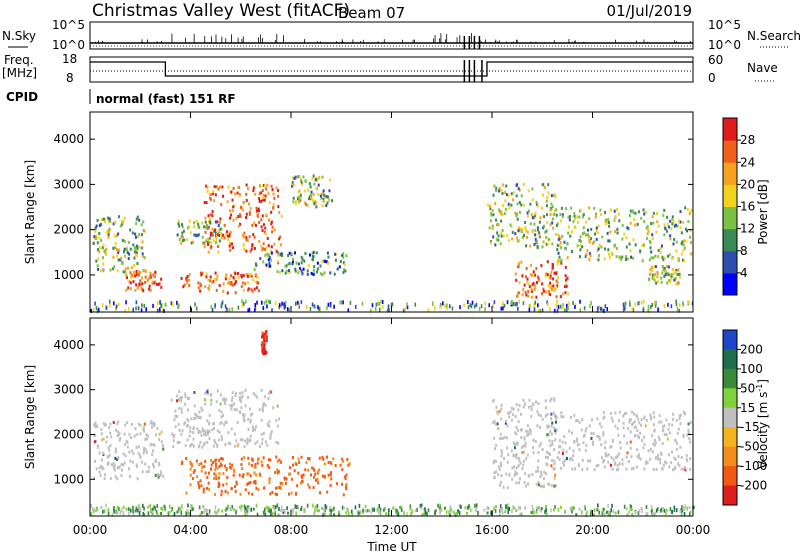 Image resolution: width=800 pixels, height=554 pixels. What do you see at coordinates (592, 530) in the screenshot?
I see `x-tick-label: 20:00` at bounding box center [592, 530].